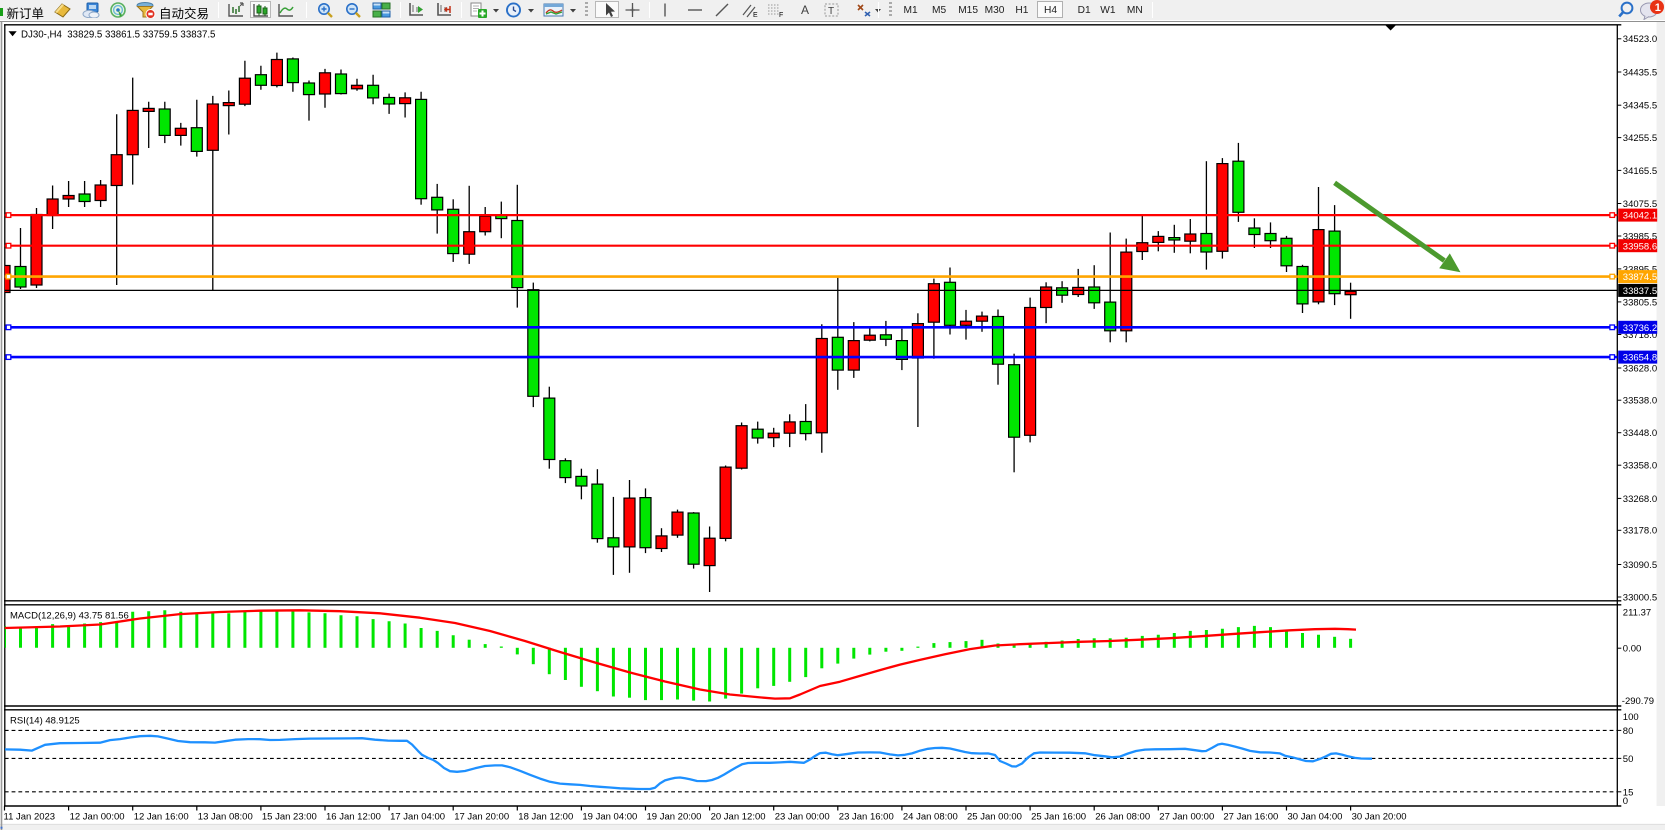 The image size is (1665, 830). I want to click on svg-text: RSI(14) 48.9125, so click(45, 720).